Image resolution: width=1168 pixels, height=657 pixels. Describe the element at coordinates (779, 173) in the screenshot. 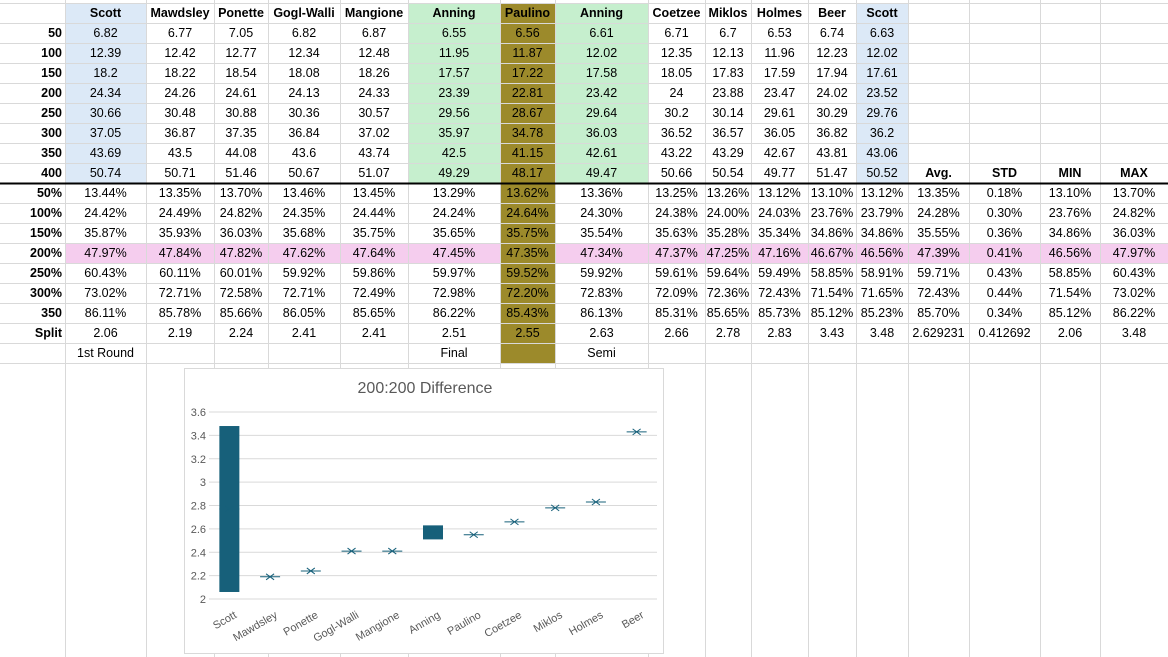

I see `time-cell: 49.77` at that location.